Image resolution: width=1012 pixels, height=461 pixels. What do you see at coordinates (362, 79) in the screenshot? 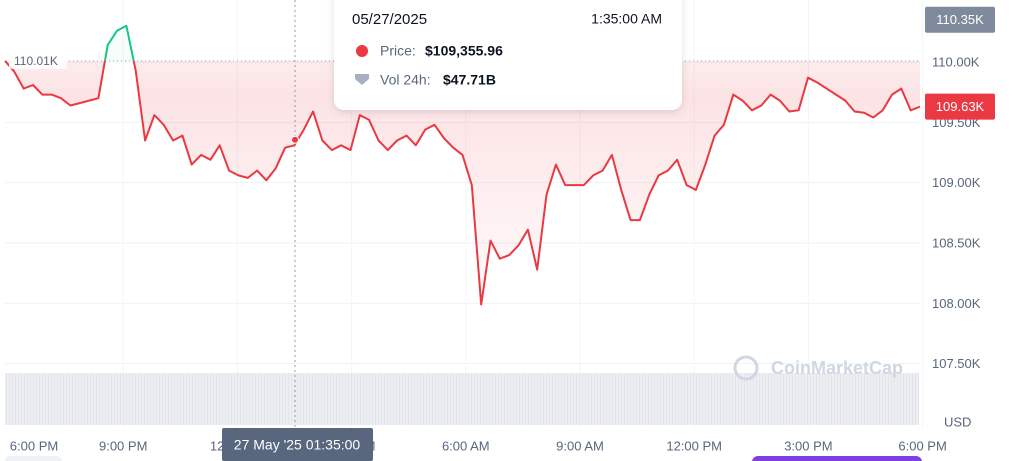
I see `tooltip-volume-icon` at bounding box center [362, 79].